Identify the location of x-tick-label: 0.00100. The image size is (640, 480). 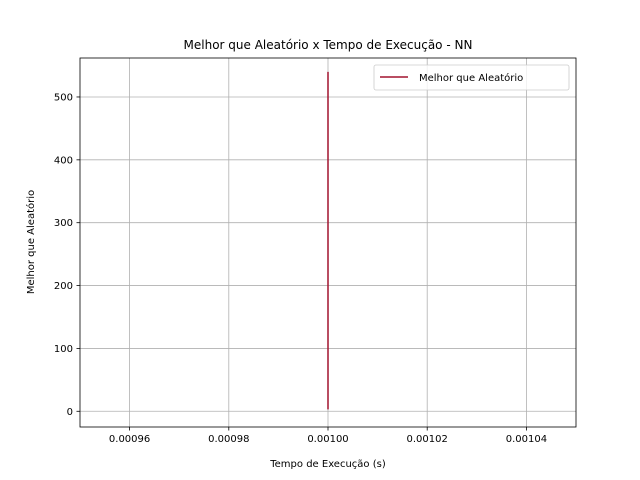
(327, 439).